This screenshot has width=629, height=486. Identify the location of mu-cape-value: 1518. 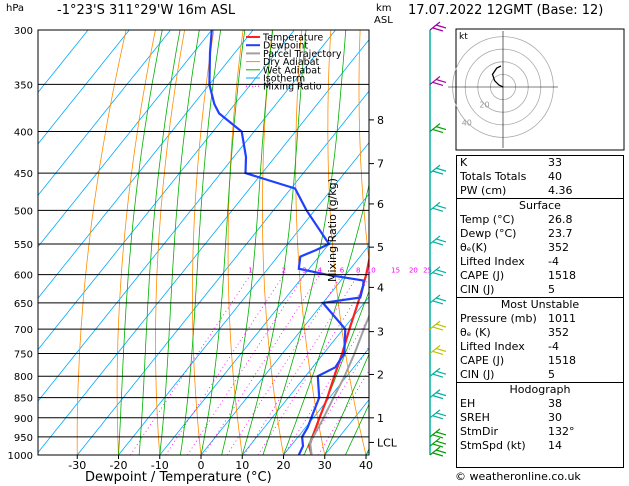
(562, 360).